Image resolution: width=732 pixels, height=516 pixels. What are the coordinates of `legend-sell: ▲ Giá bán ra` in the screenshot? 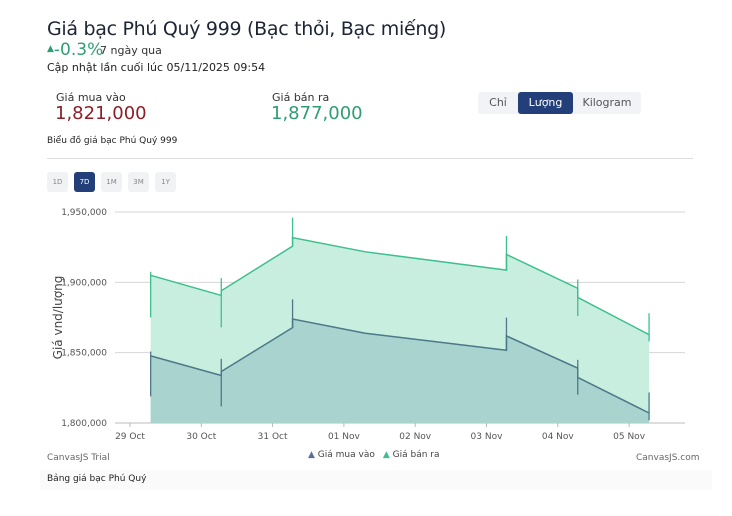 It's located at (411, 455).